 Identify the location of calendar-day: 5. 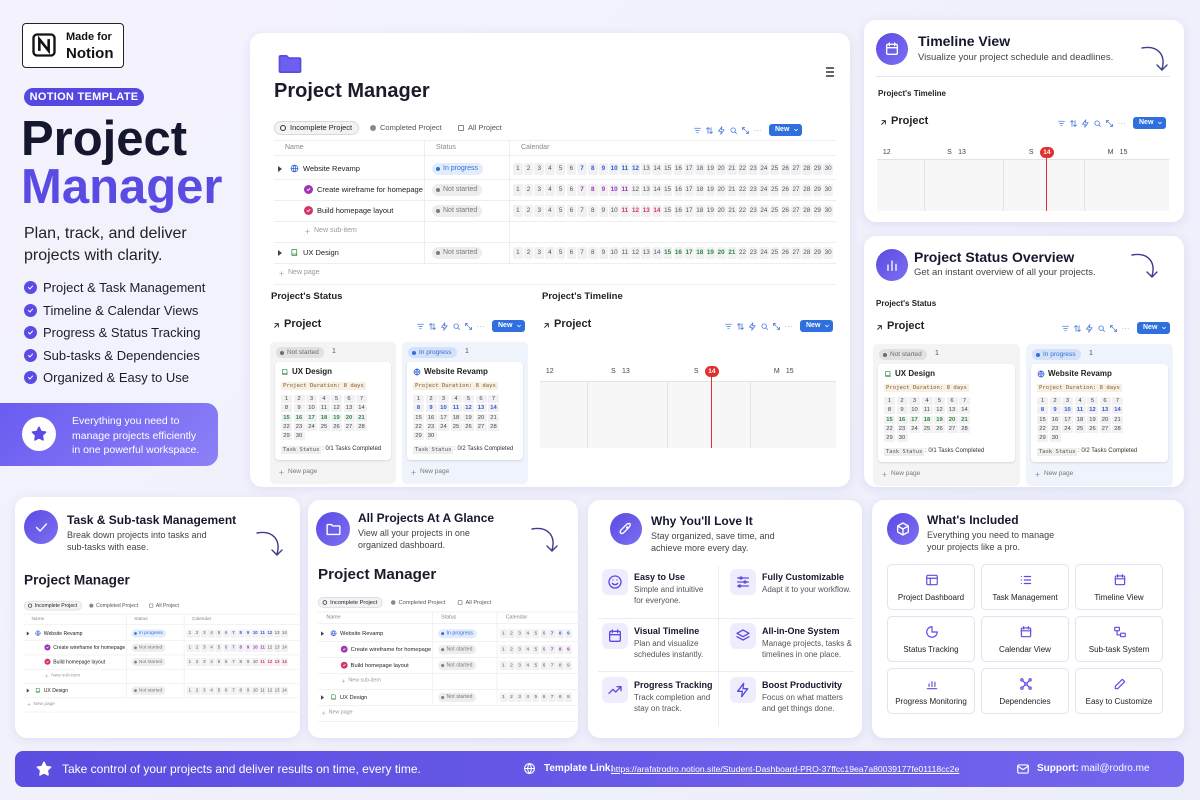
(468, 399).